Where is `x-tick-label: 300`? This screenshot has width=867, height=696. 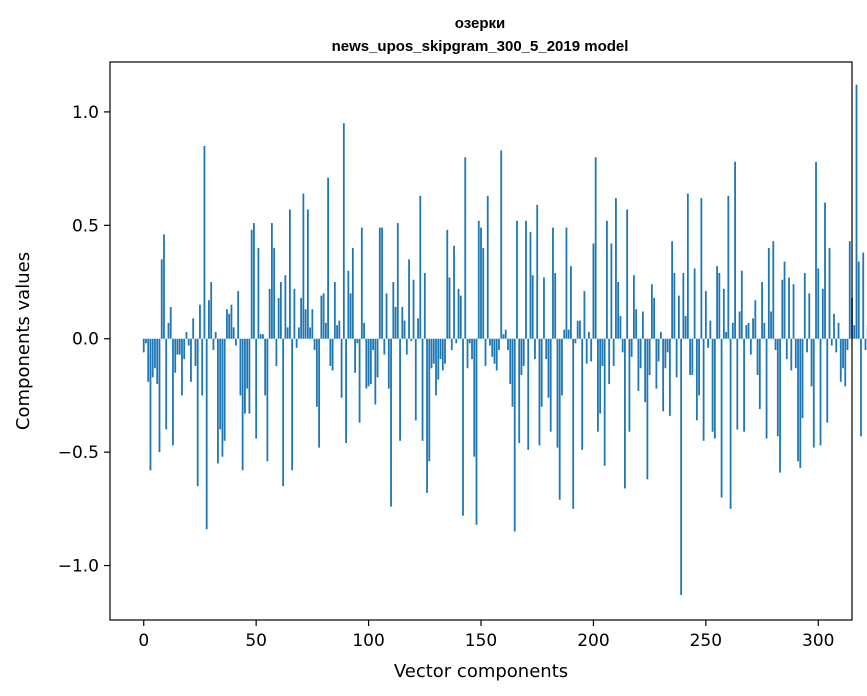 x-tick-label: 300 is located at coordinates (818, 641).